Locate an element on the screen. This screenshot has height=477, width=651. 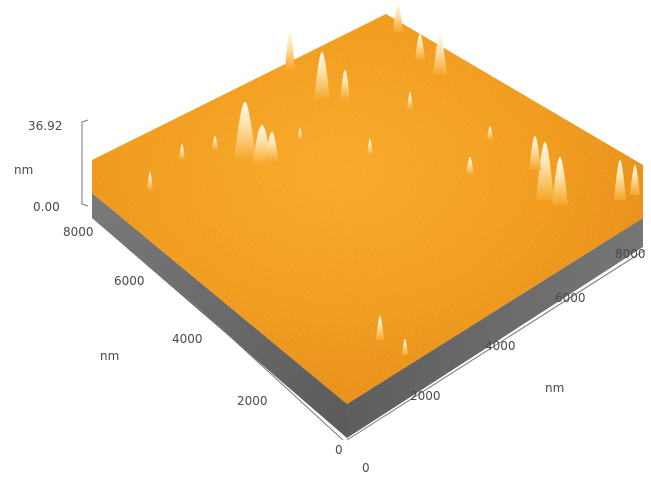
origin-tick-0b: 0 is located at coordinates (366, 468).